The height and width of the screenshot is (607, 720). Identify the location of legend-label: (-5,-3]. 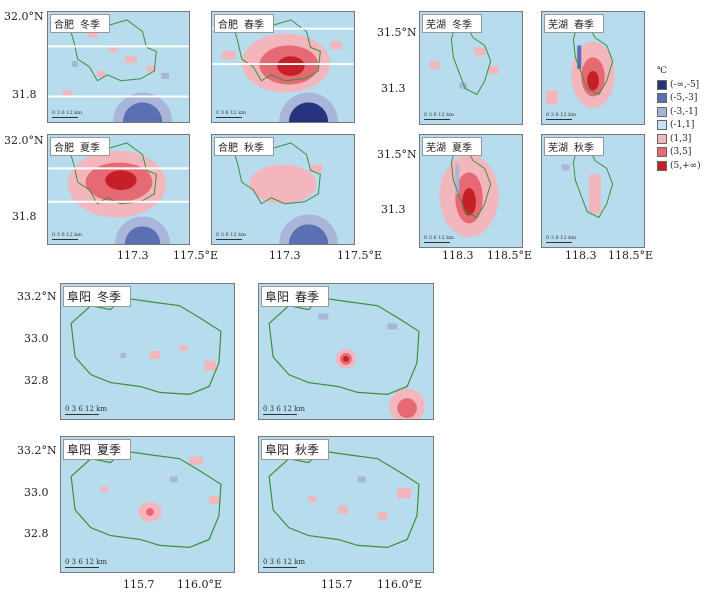
(684, 98).